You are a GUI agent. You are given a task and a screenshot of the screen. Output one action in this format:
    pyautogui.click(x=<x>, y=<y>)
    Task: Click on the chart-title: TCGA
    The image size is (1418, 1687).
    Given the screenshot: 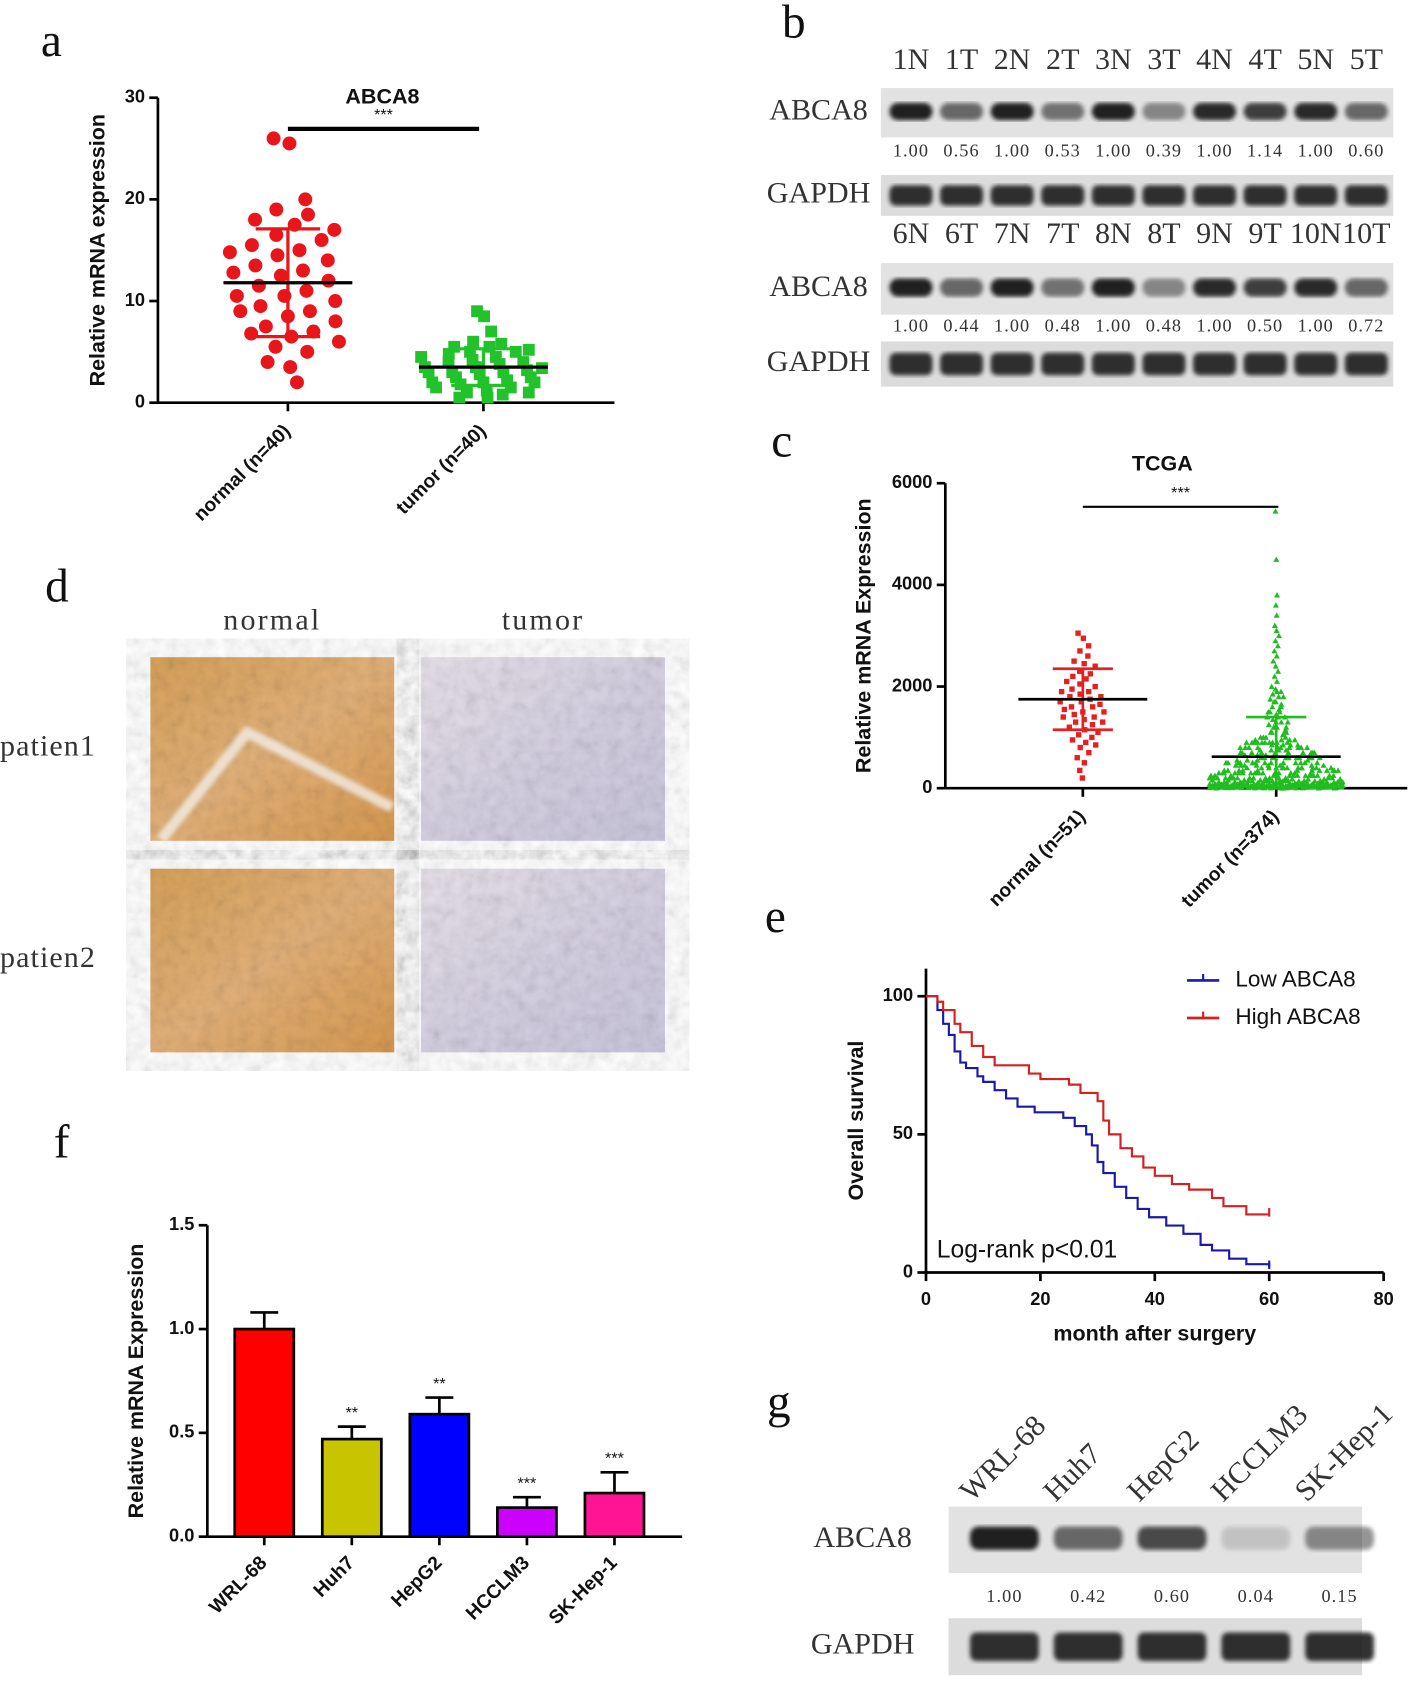 What is the action you would take?
    pyautogui.click(x=1162, y=464)
    